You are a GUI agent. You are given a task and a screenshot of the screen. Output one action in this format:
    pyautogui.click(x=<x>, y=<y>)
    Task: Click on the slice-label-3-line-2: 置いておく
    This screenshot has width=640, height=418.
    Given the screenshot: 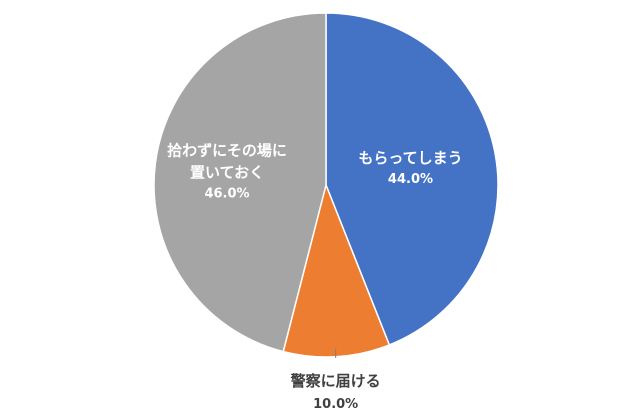 What is the action you would take?
    pyautogui.click(x=227, y=172)
    